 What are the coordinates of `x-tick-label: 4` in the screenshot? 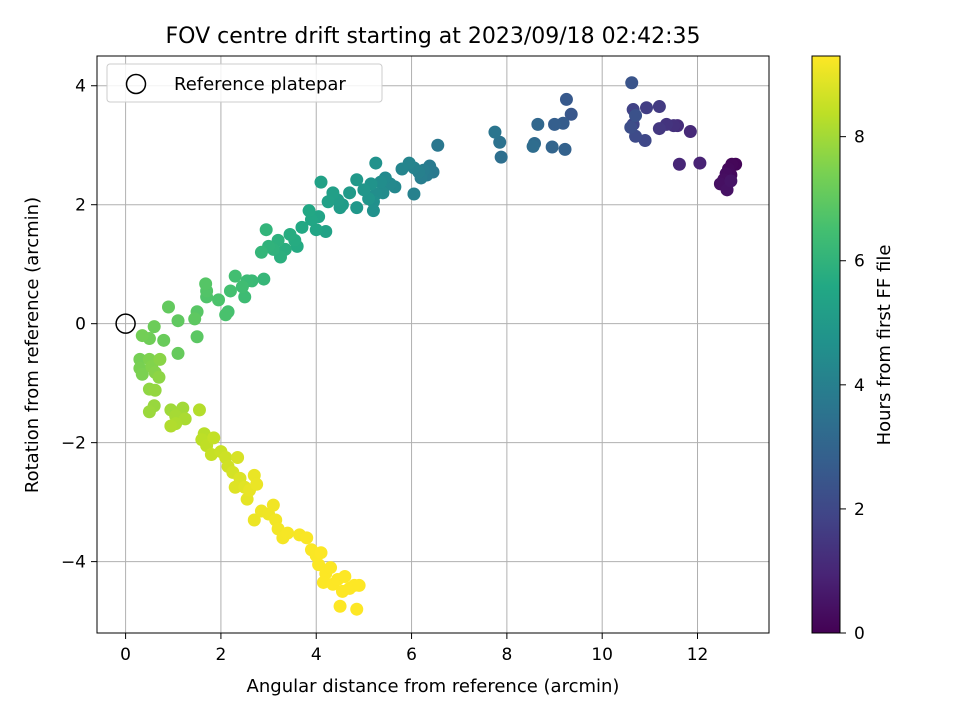 It's located at (316, 655).